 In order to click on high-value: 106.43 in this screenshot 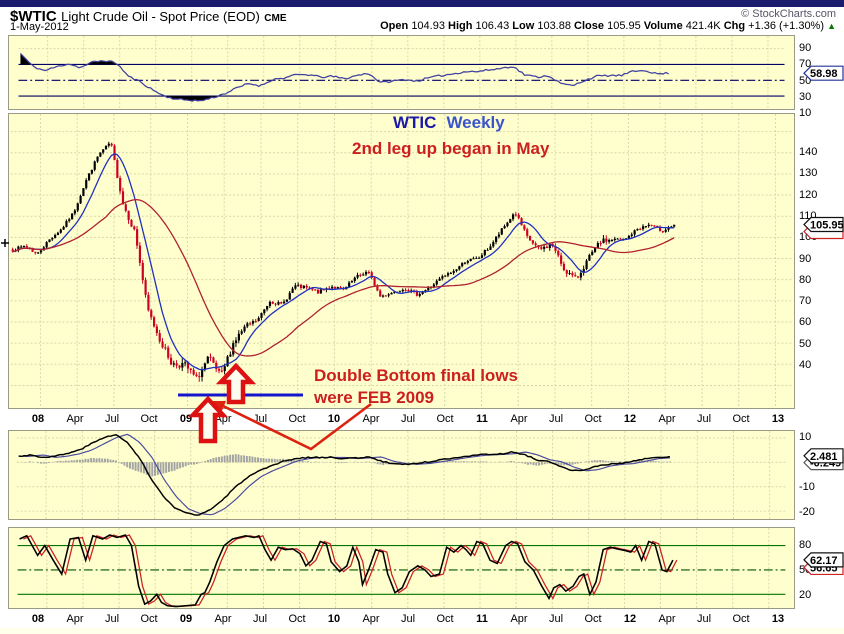, I will do `click(492, 26)`.